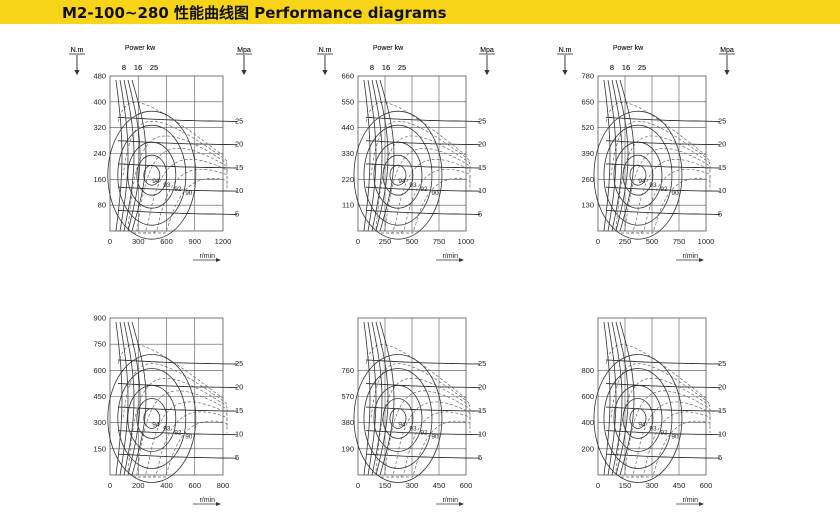 The width and height of the screenshot is (840, 516). What do you see at coordinates (487, 72) in the screenshot?
I see `pressure-axis-arrowhead` at bounding box center [487, 72].